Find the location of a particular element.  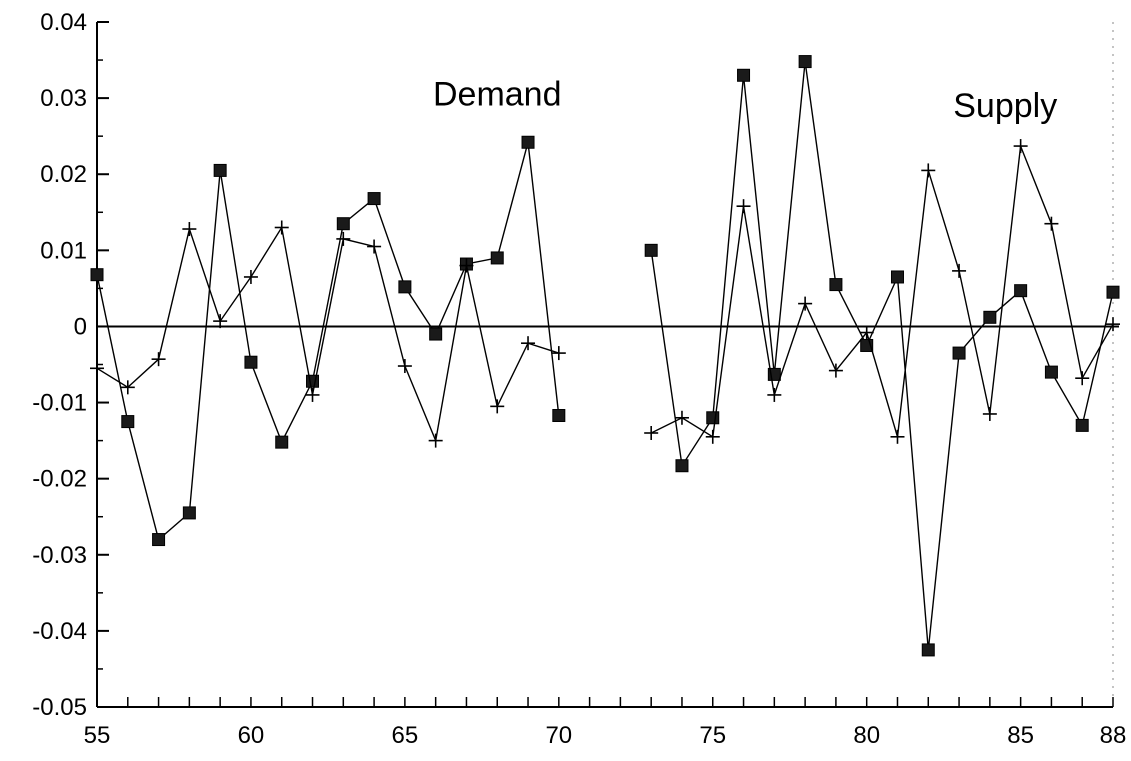

x-tick-label: 70 is located at coordinates (558, 735).